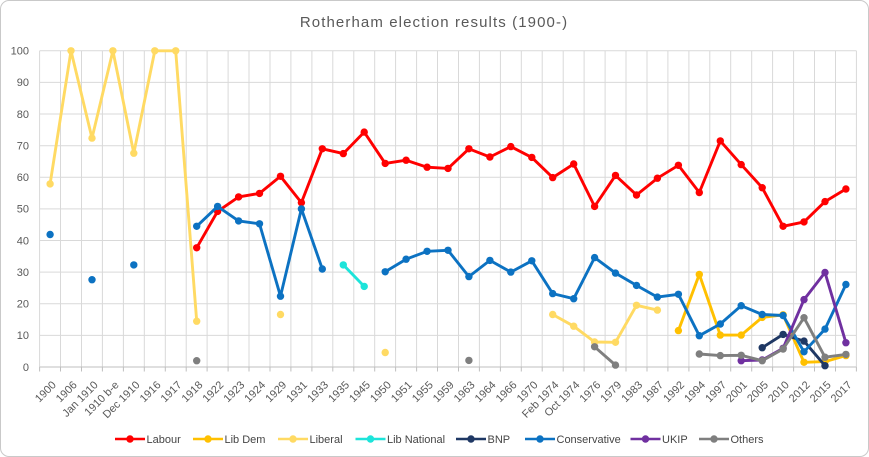 Image resolution: width=869 pixels, height=457 pixels. I want to click on svg-text: 1922, so click(214, 392).